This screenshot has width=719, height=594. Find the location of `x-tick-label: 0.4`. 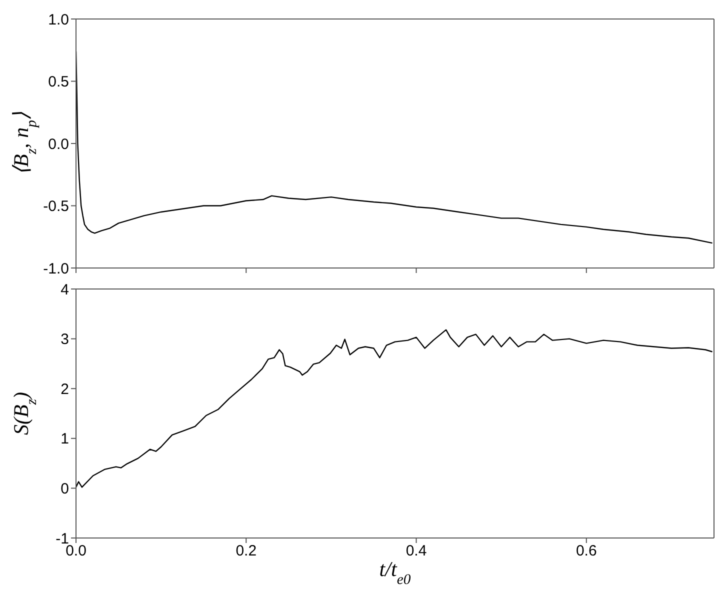

x-tick-label: 0.4 is located at coordinates (416, 551).